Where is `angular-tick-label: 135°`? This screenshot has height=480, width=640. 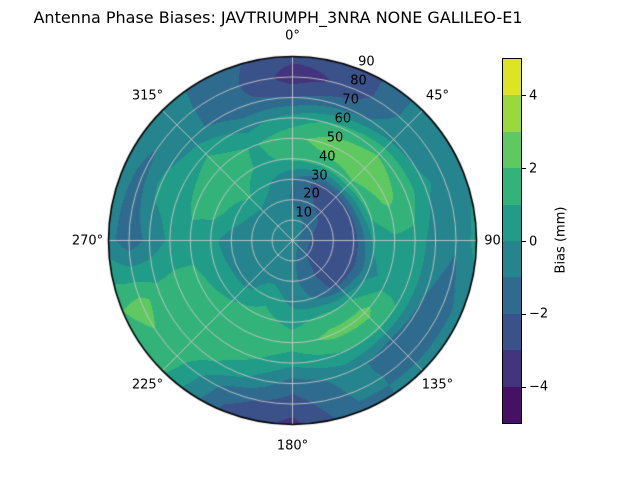
angular-tick-label: 135° is located at coordinates (437, 385).